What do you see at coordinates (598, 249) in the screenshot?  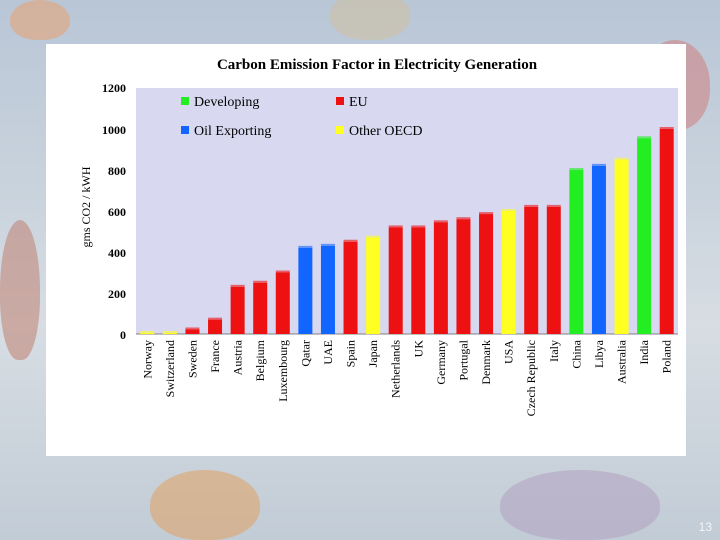 I see `bar-libya` at bounding box center [598, 249].